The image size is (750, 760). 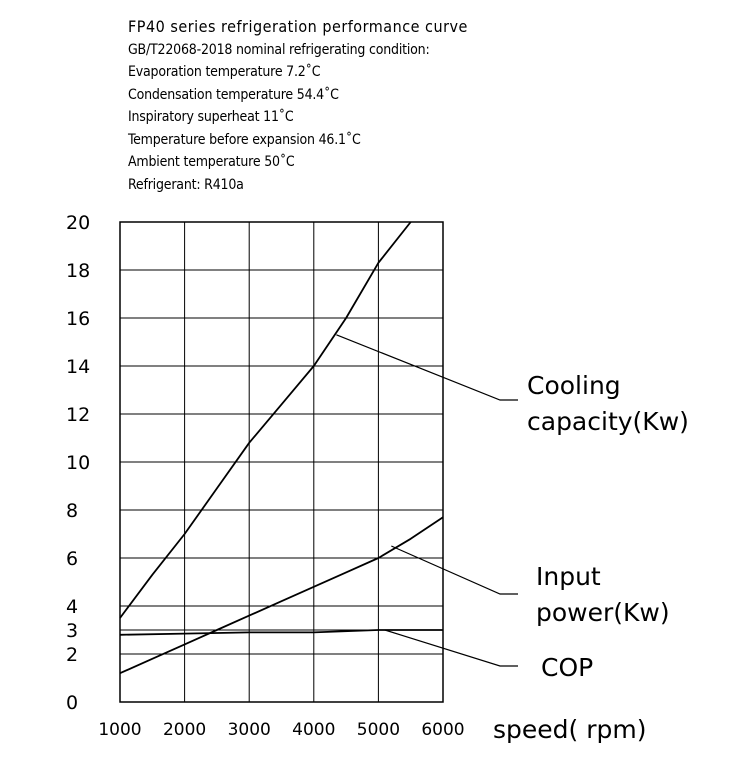 I want to click on y-tick-label-2: 3, so click(x=72, y=631).